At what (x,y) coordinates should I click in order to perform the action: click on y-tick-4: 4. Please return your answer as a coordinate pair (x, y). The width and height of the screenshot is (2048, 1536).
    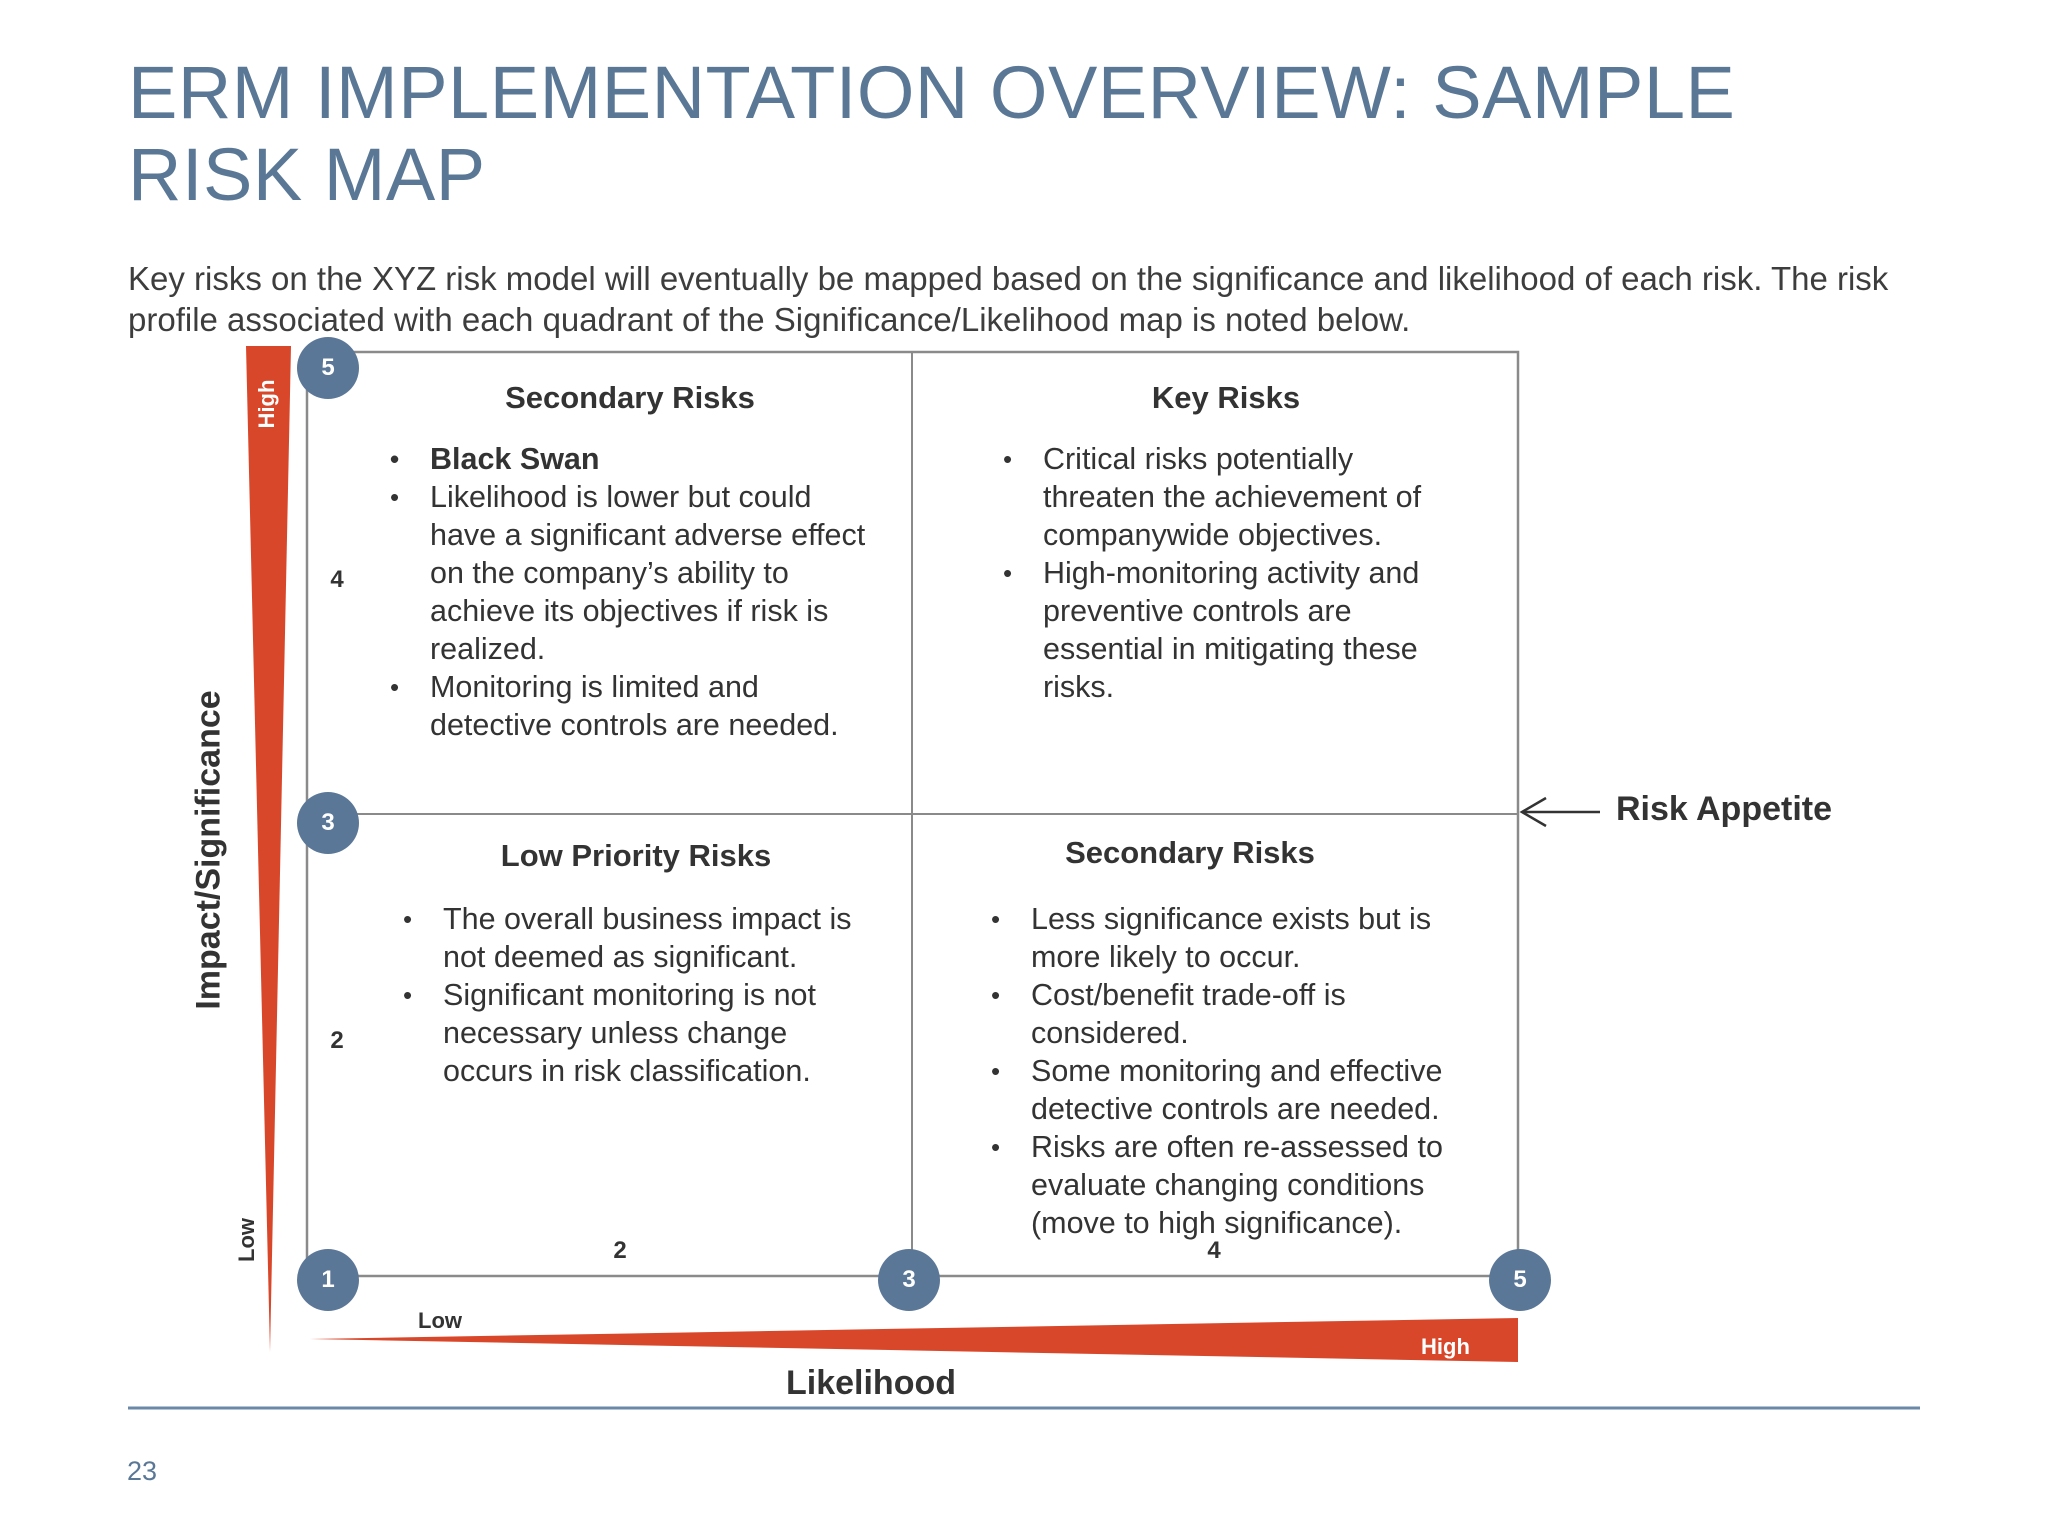
    Looking at the image, I should click on (337, 579).